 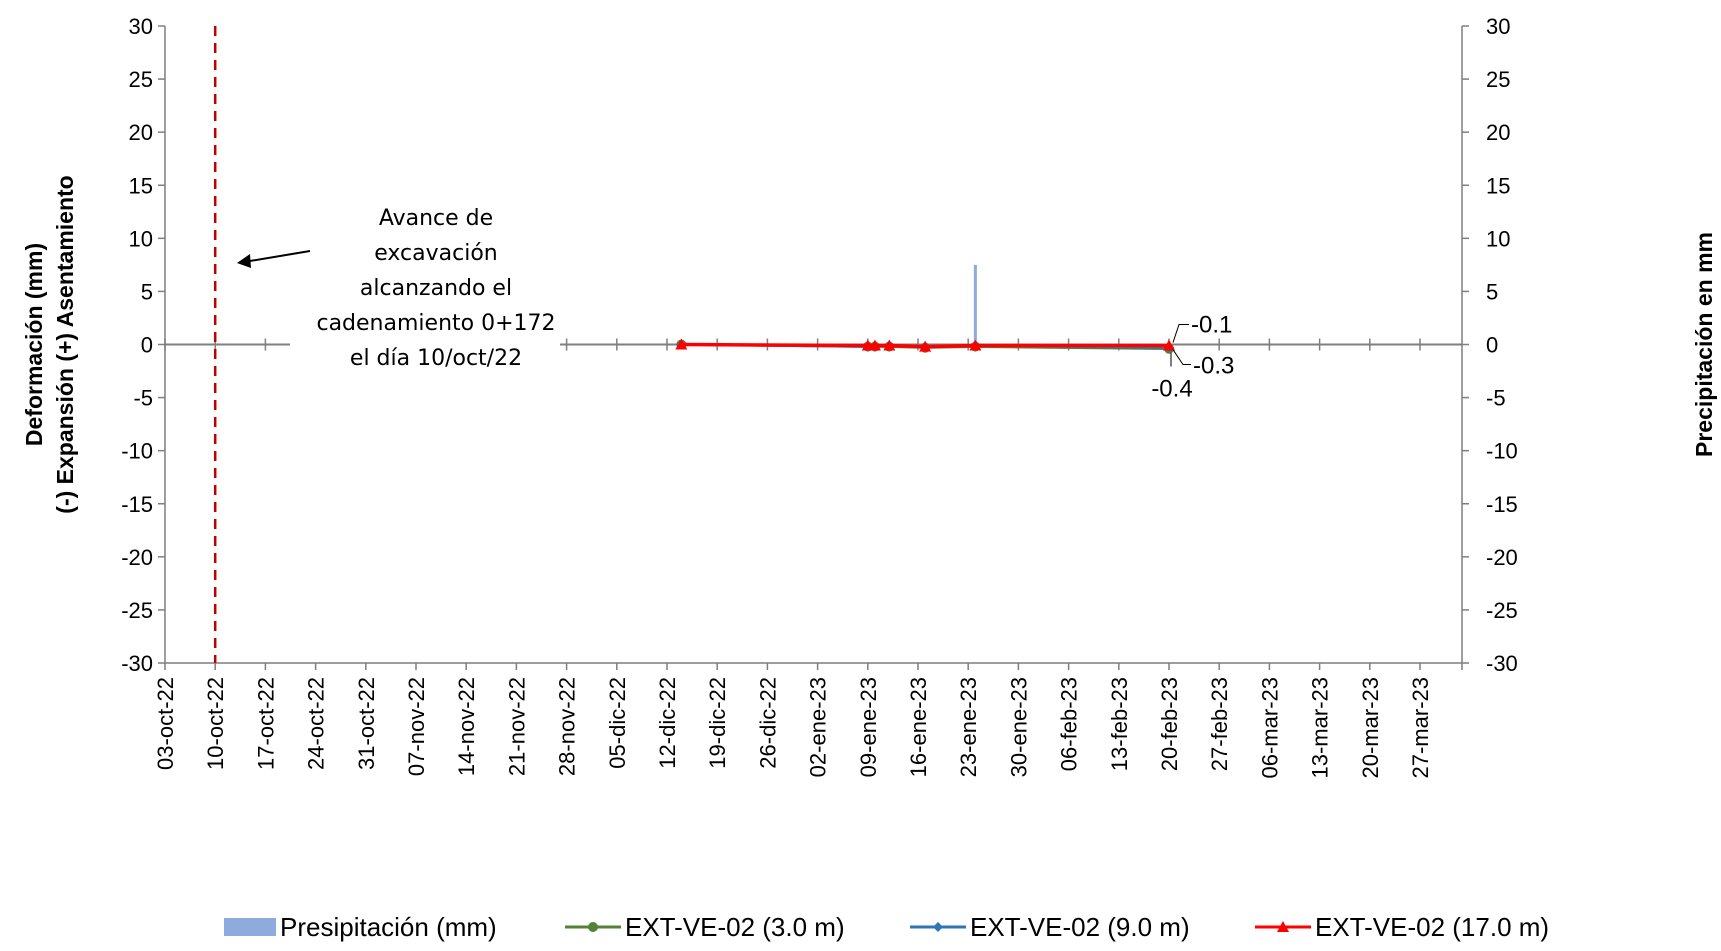 What do you see at coordinates (1171, 389) in the screenshot?
I see `data-label: -0.4` at bounding box center [1171, 389].